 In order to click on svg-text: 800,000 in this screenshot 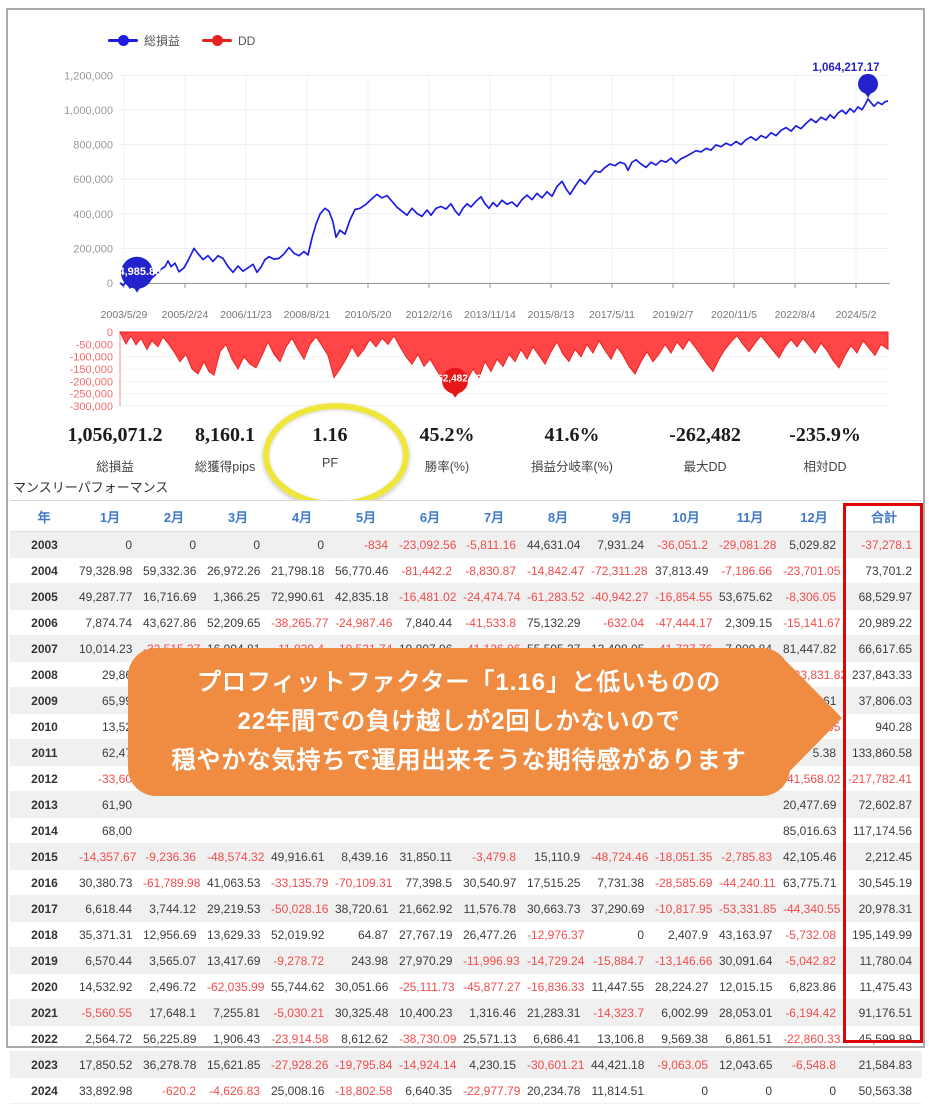, I will do `click(93, 146)`.